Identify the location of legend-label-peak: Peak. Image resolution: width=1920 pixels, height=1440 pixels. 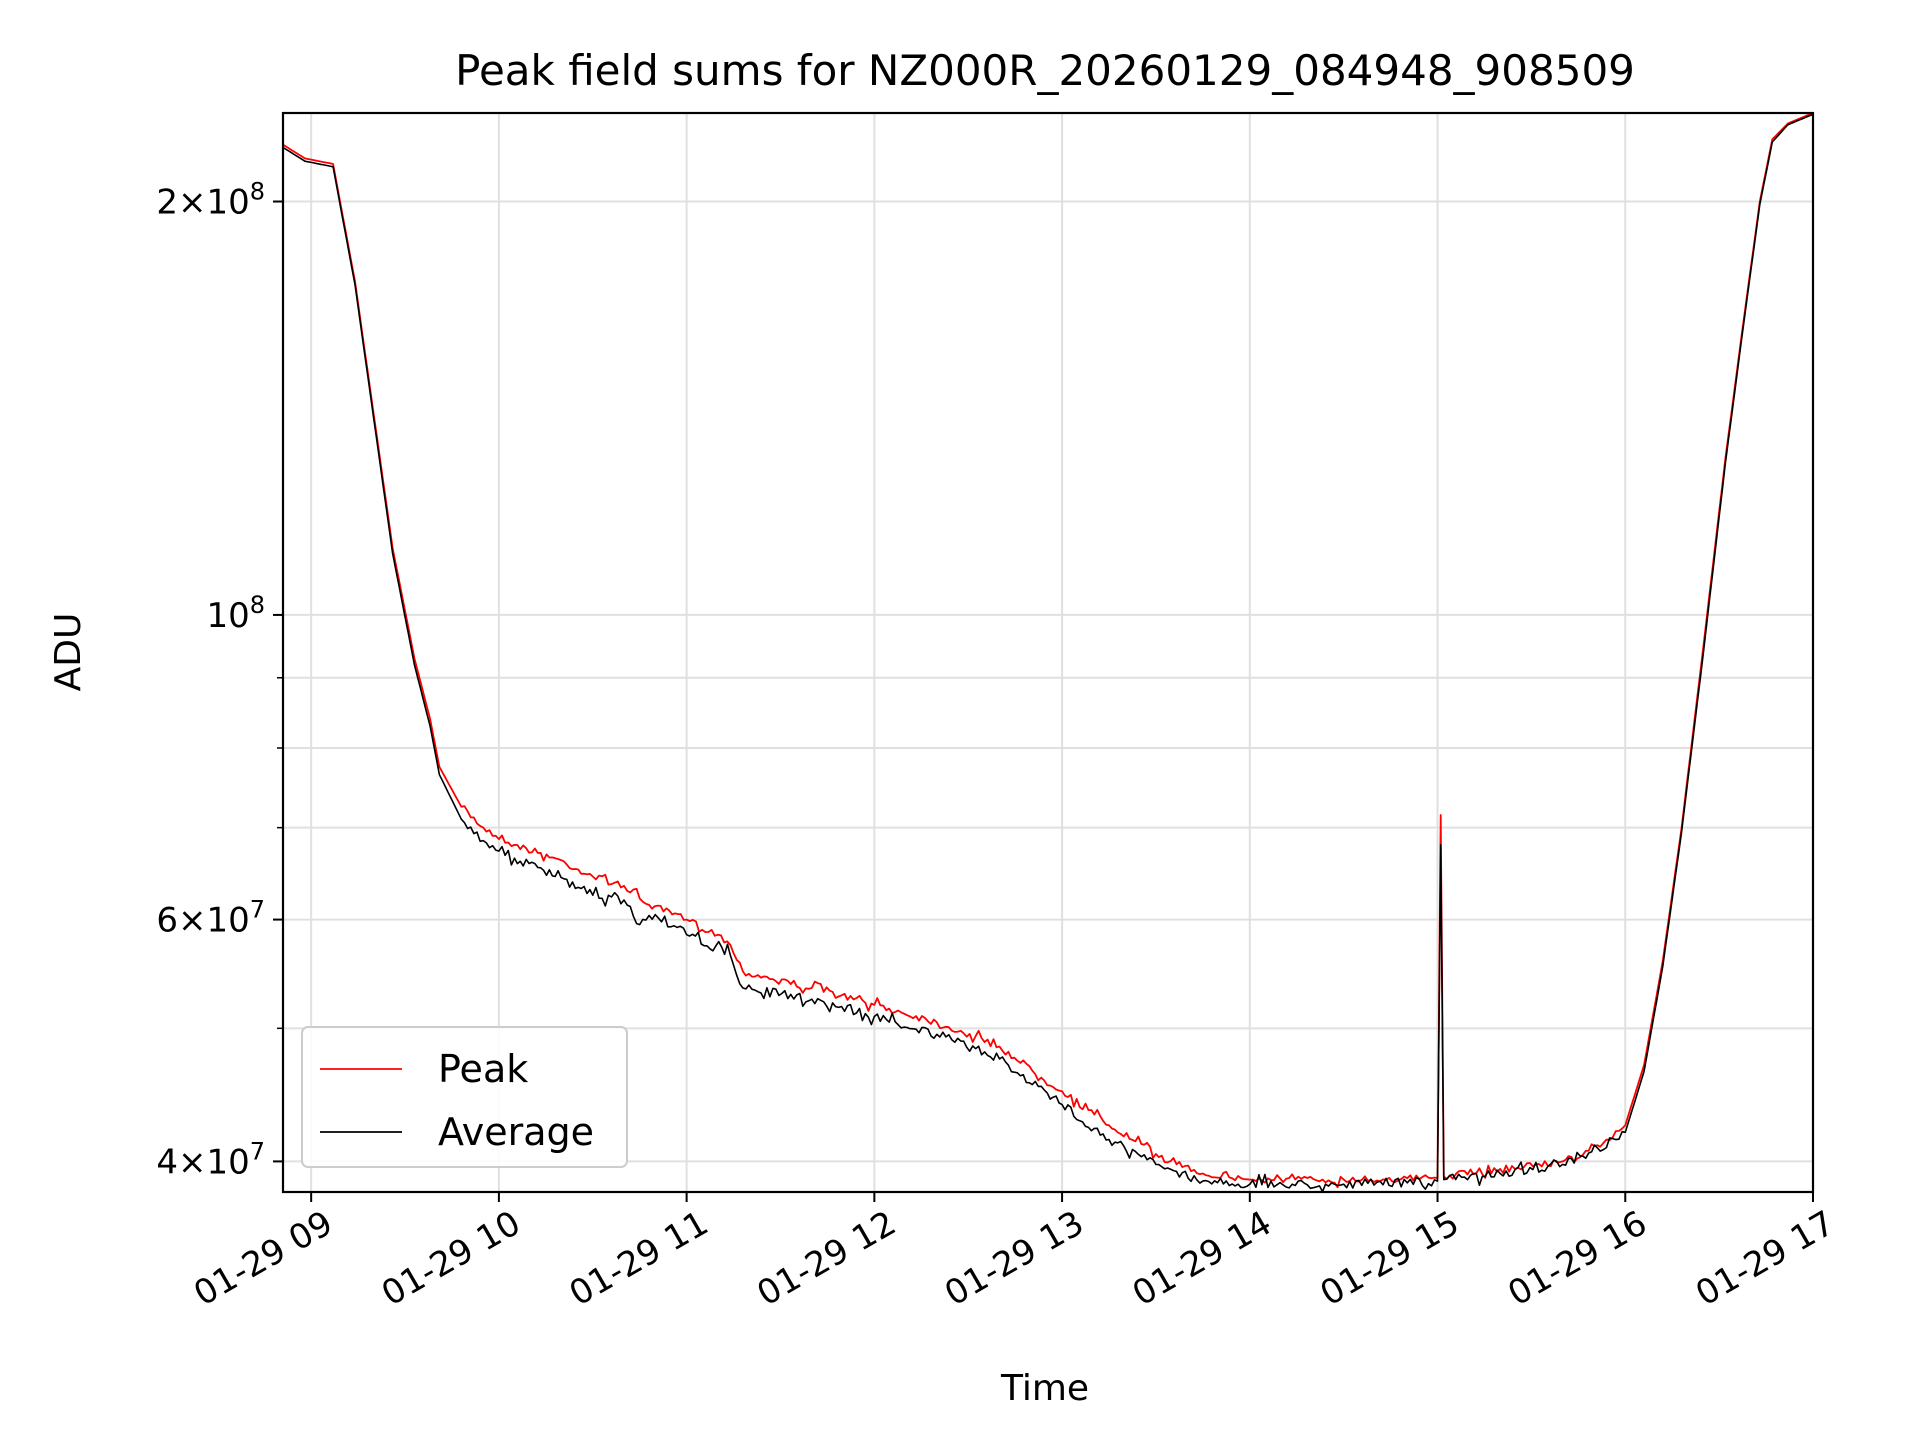
(483, 1069).